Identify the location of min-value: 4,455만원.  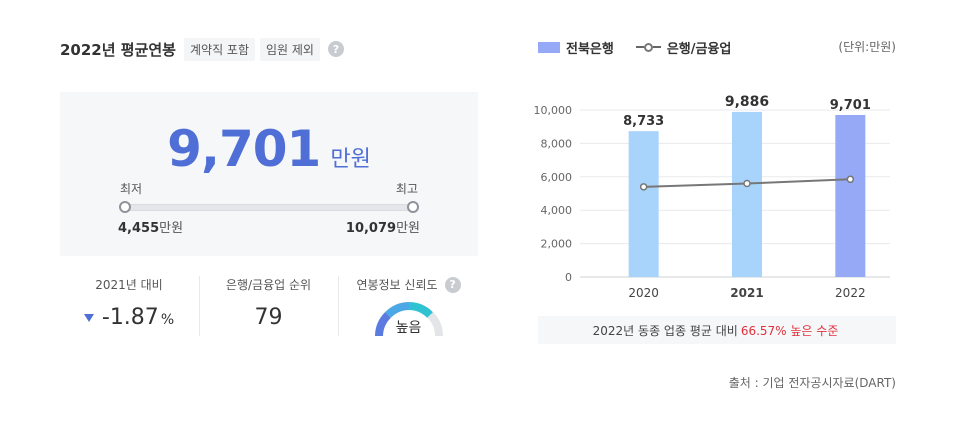
(150, 226).